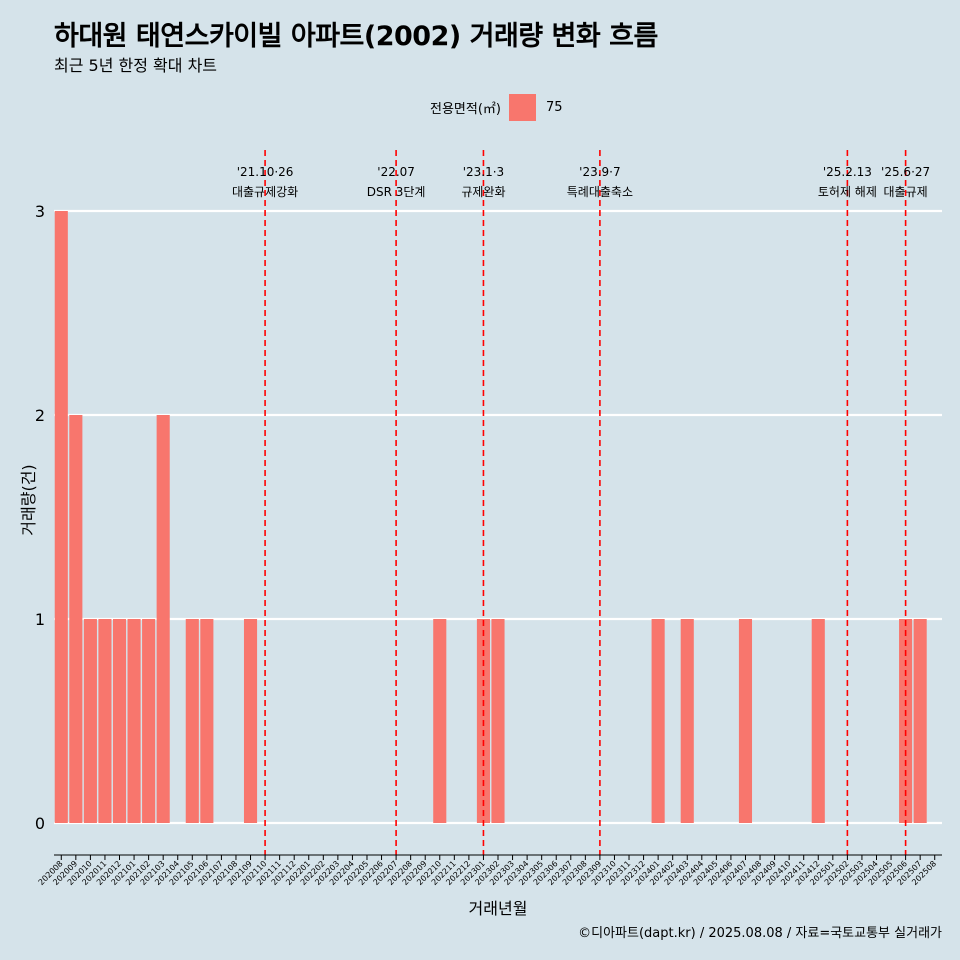  I want to click on event-date: '25.2.13, so click(847, 172).